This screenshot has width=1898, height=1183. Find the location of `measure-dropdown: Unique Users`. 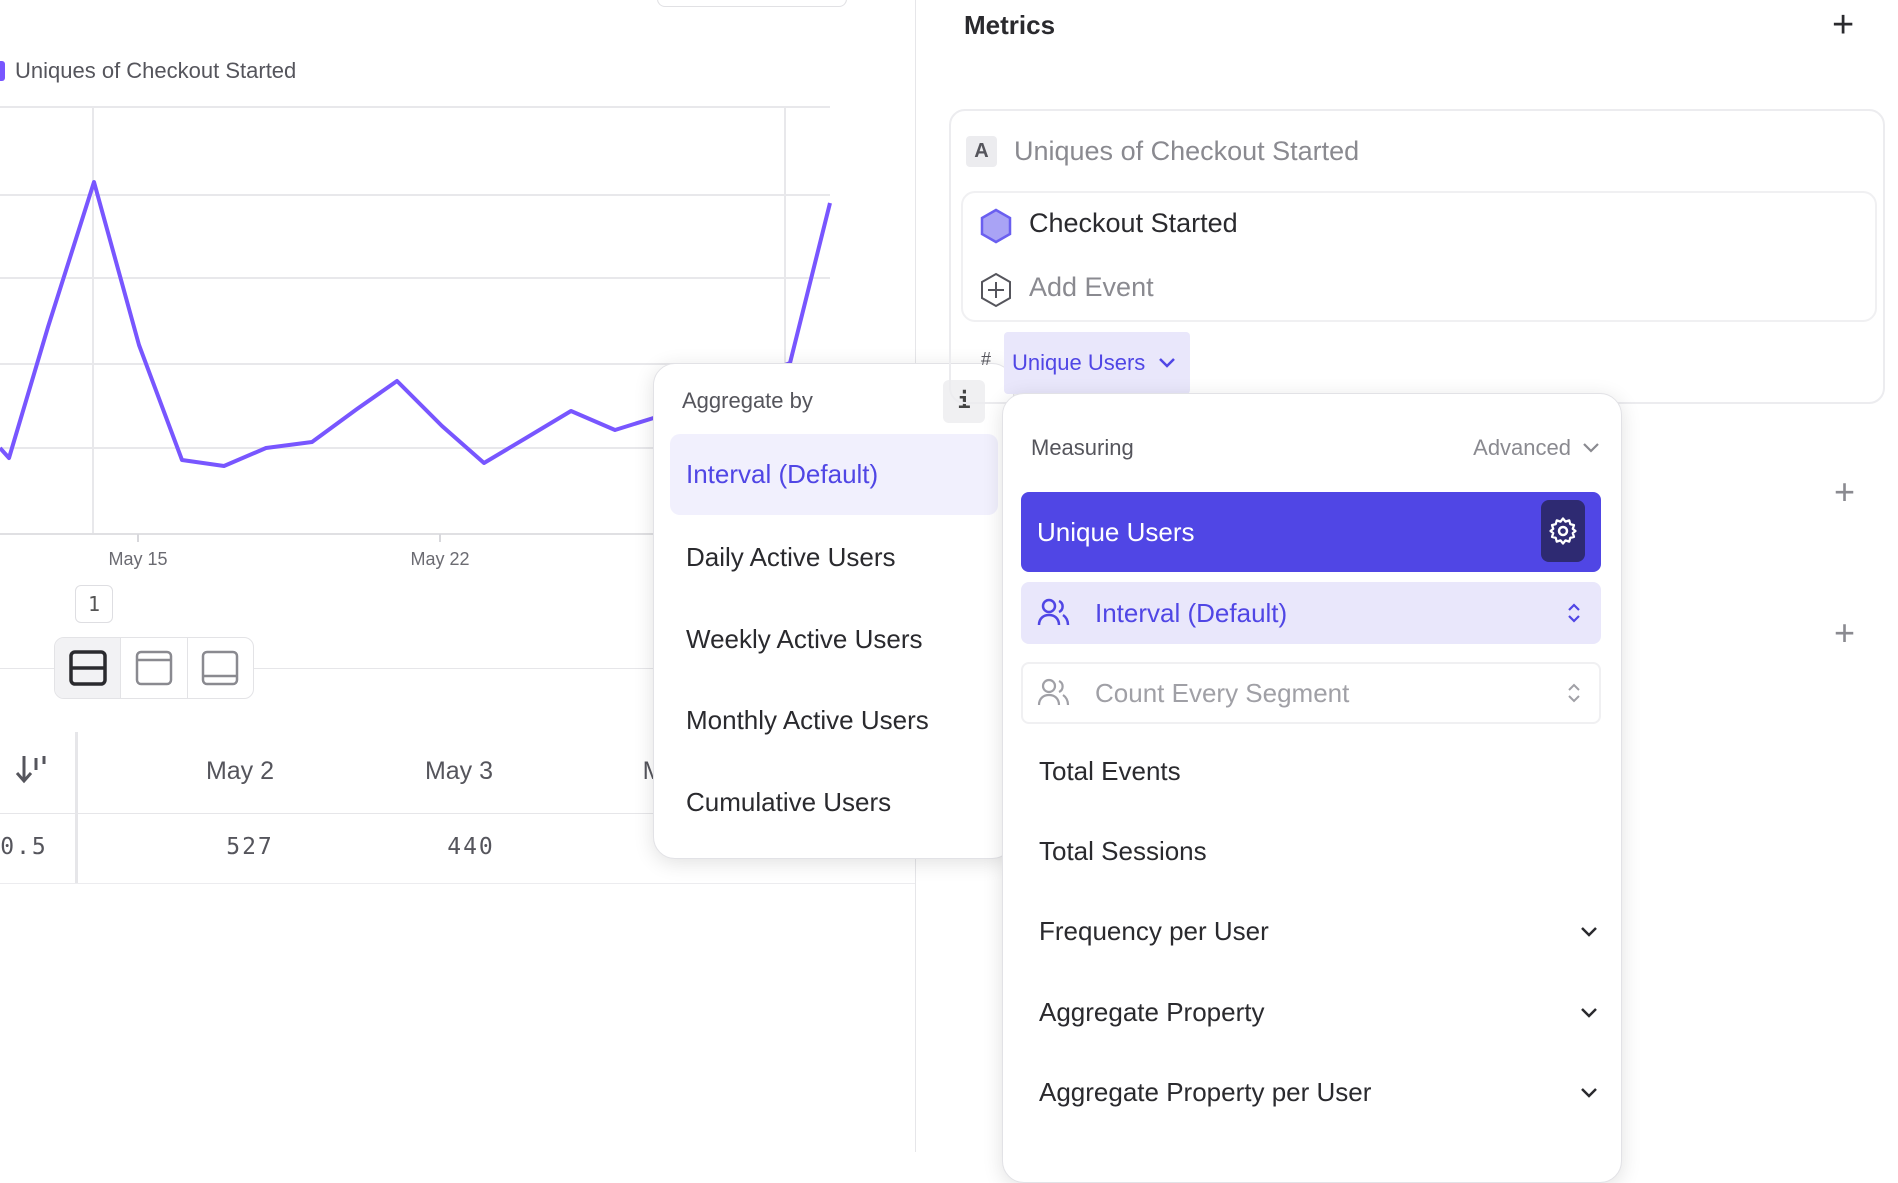

measure-dropdown: Unique Users is located at coordinates (1097, 363).